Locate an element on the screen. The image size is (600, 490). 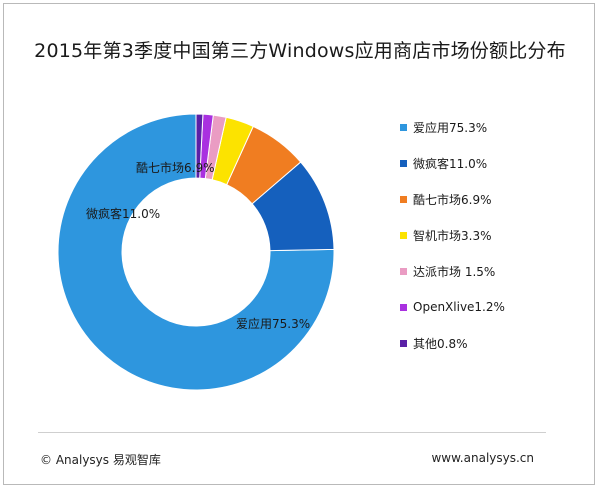
chart-title: 2015年第3季度中国第三方Windows应用商店市场份额比分布 is located at coordinates (300, 51).